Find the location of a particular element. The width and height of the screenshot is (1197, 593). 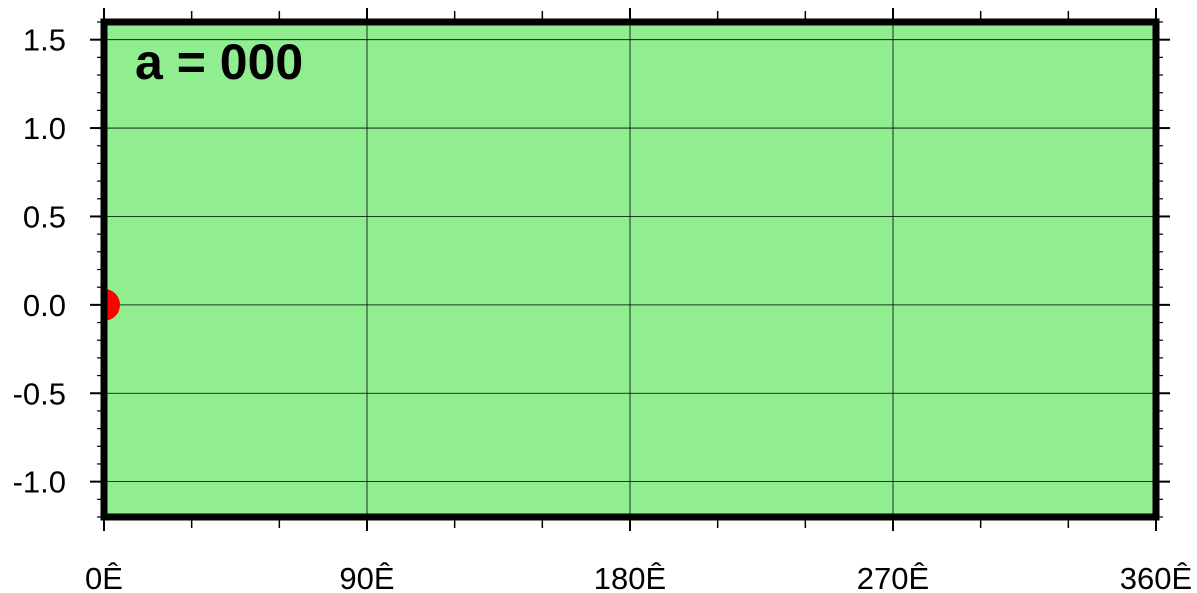

x-tick-label-3: 270Ê is located at coordinates (893, 577).